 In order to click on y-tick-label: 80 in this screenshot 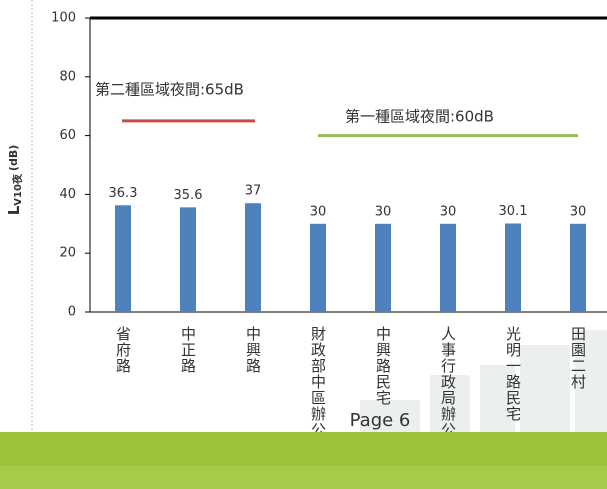, I will do `click(67, 76)`.